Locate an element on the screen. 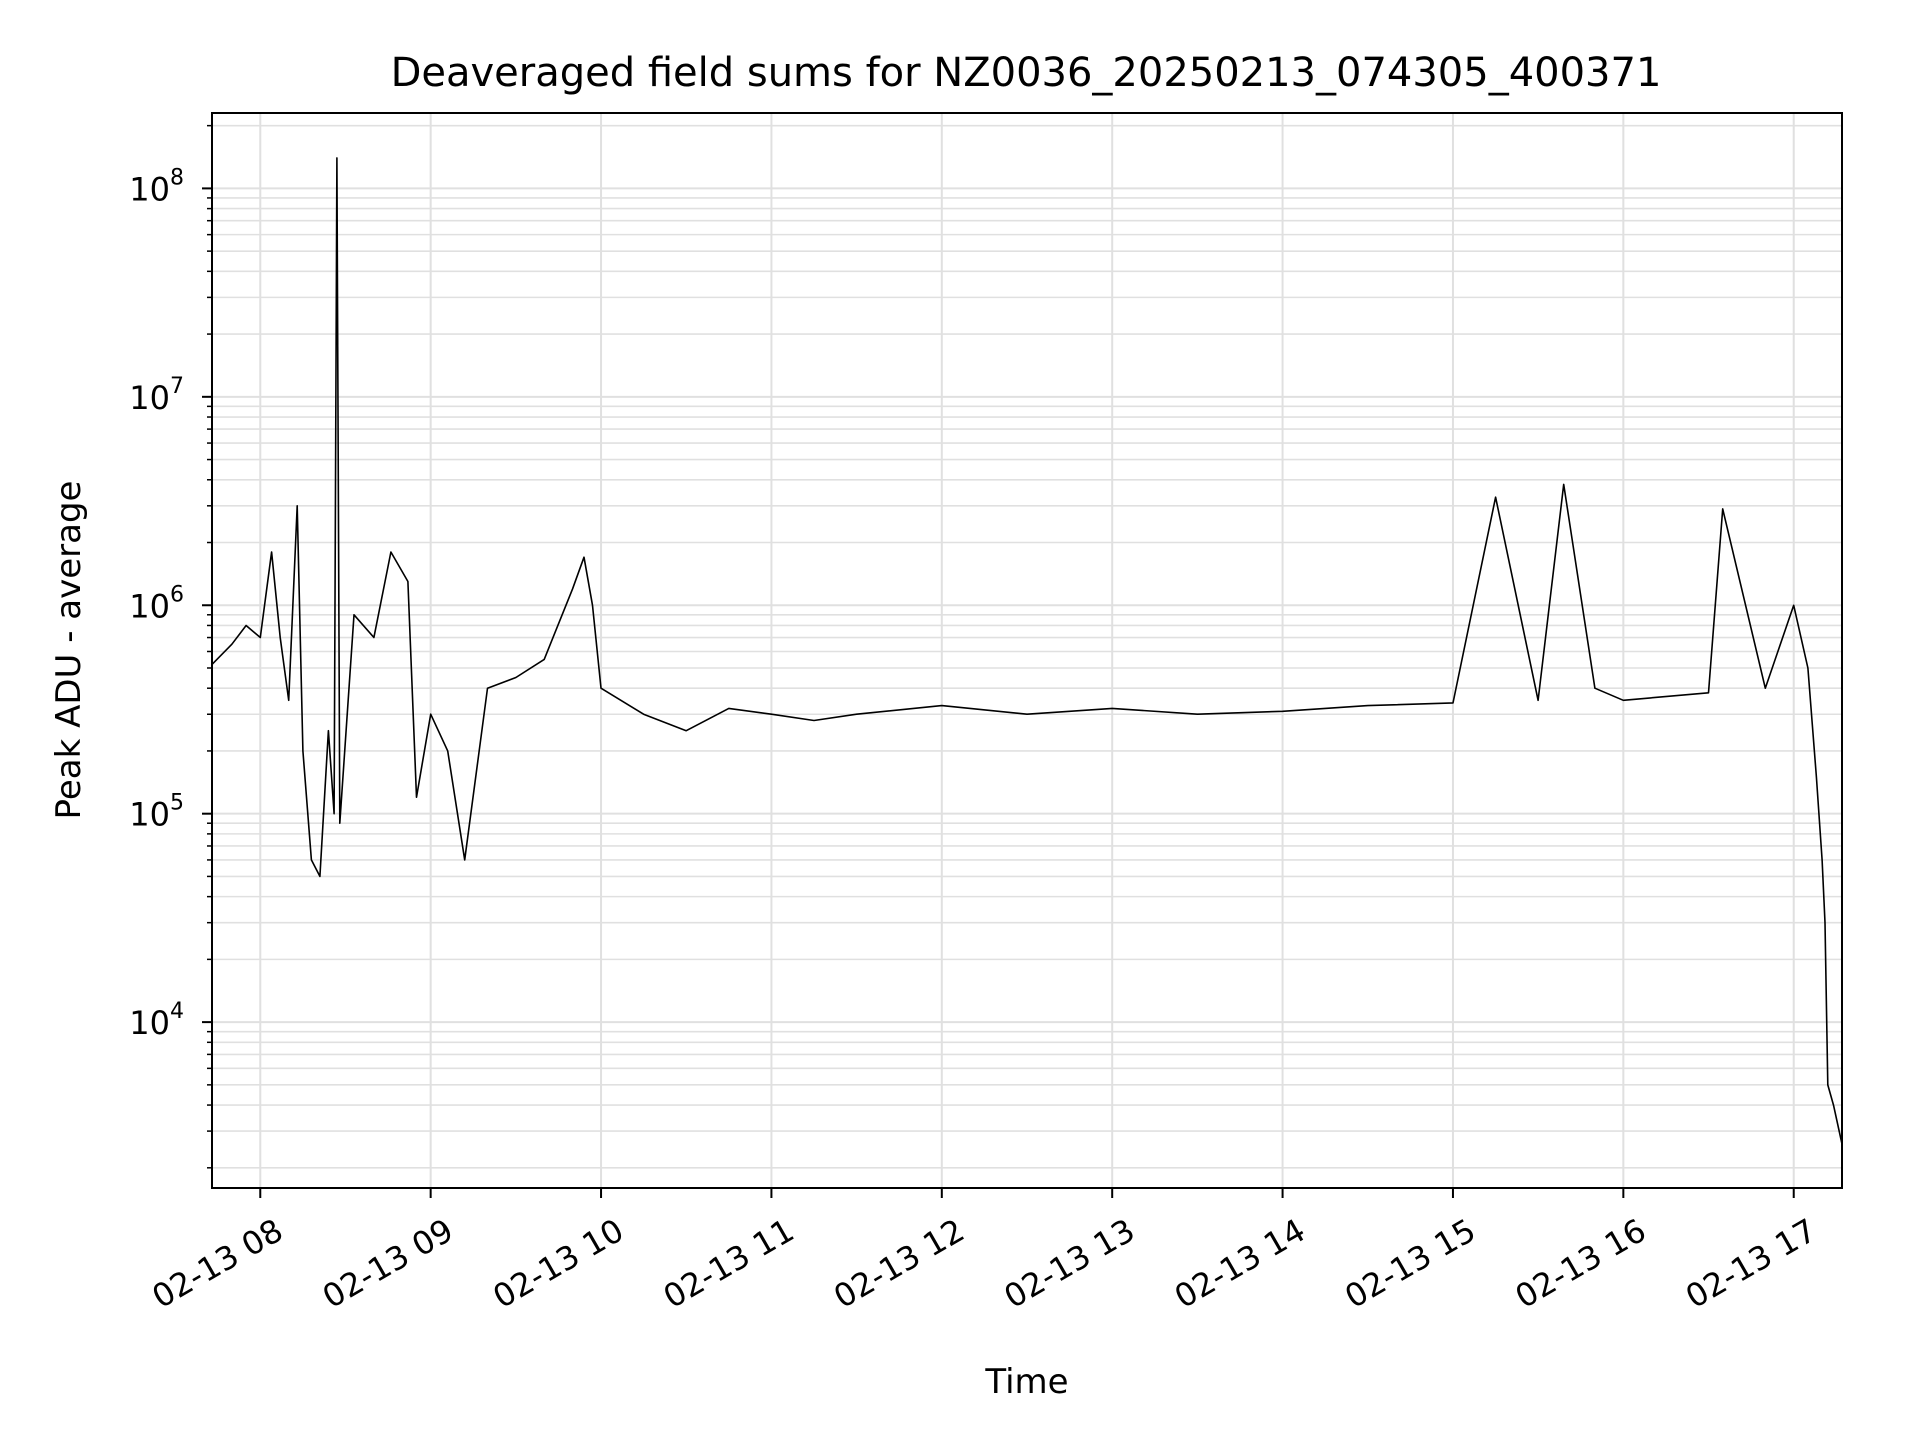  y-tick-exponent: 7 is located at coordinates (177, 386).